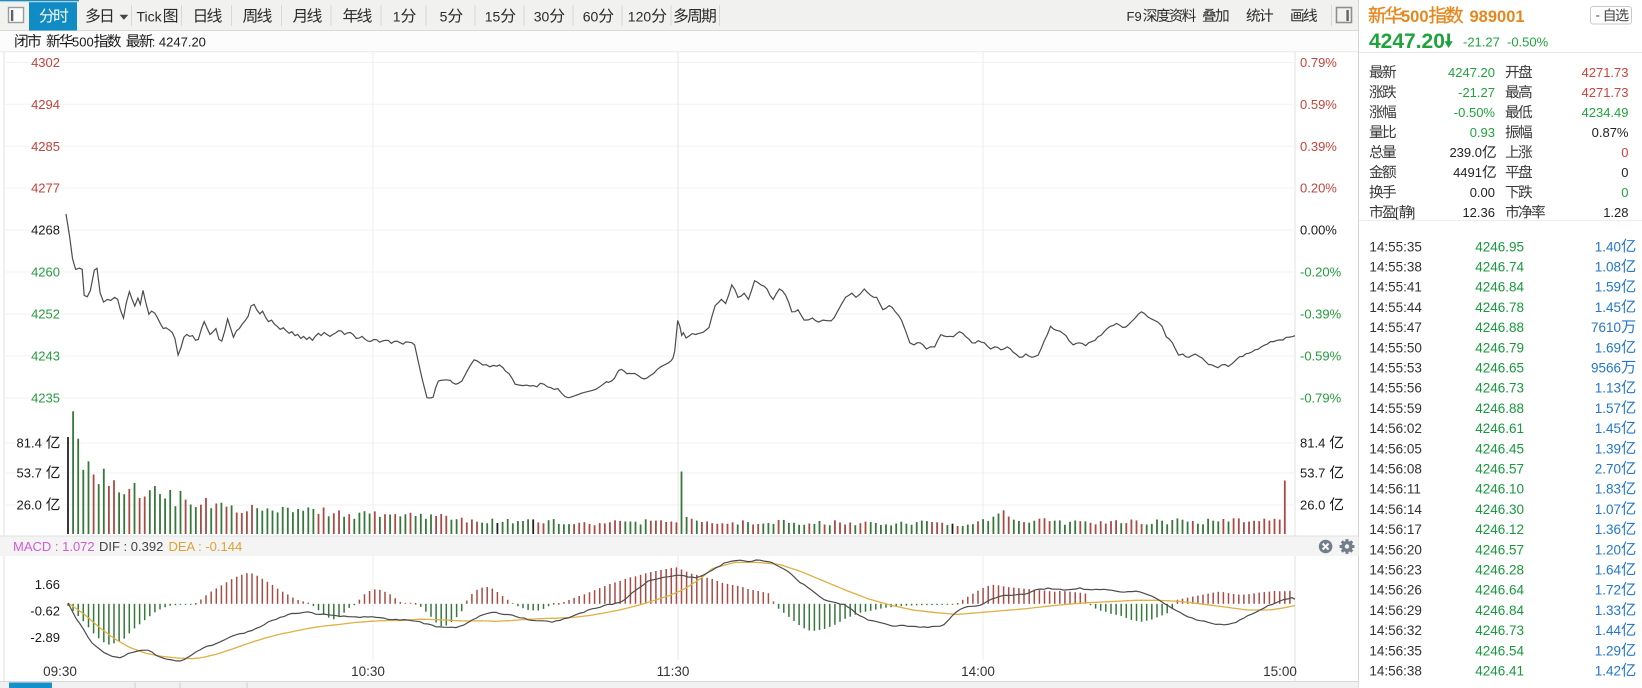  What do you see at coordinates (45, 230) in the screenshot?
I see `svg-text: 4268` at bounding box center [45, 230].